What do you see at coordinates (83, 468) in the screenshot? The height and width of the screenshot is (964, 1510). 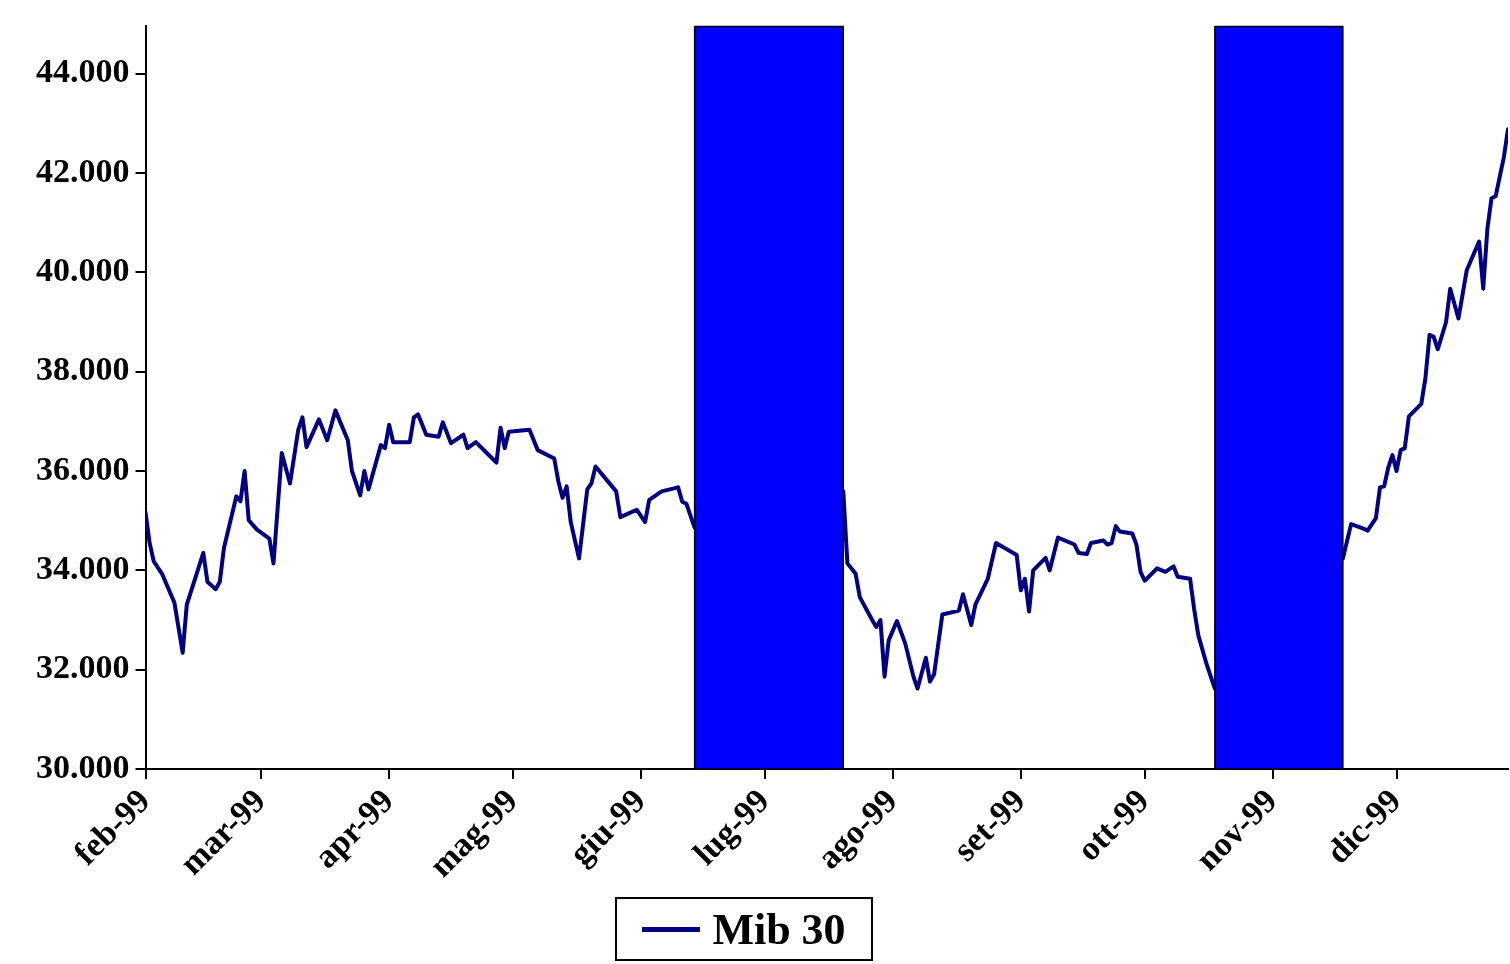 I see `y-tick-label: 36.000` at bounding box center [83, 468].